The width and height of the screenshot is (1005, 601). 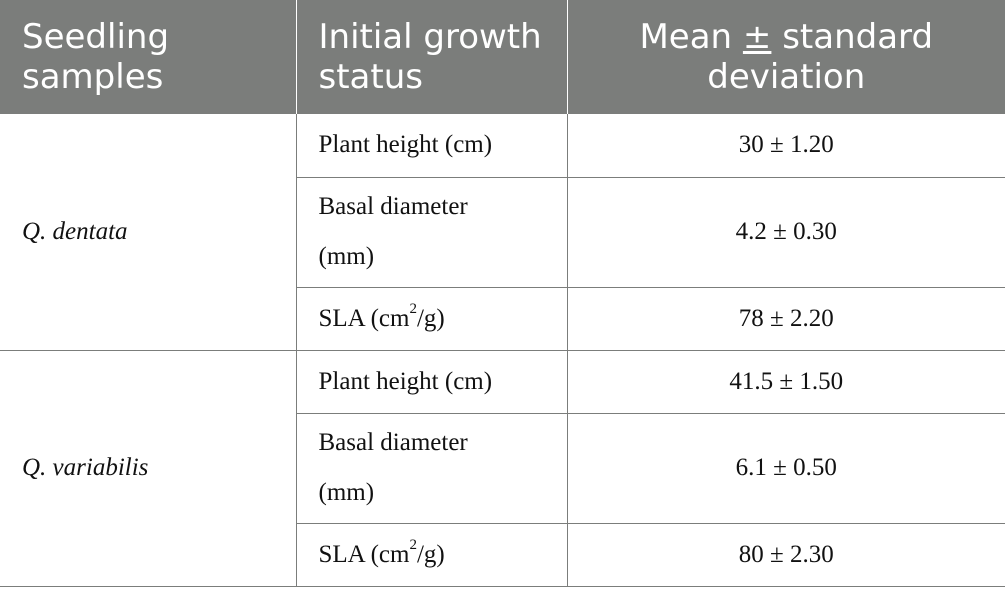 I want to click on header-initial-growth-status: Initial growth status, so click(x=431, y=57).